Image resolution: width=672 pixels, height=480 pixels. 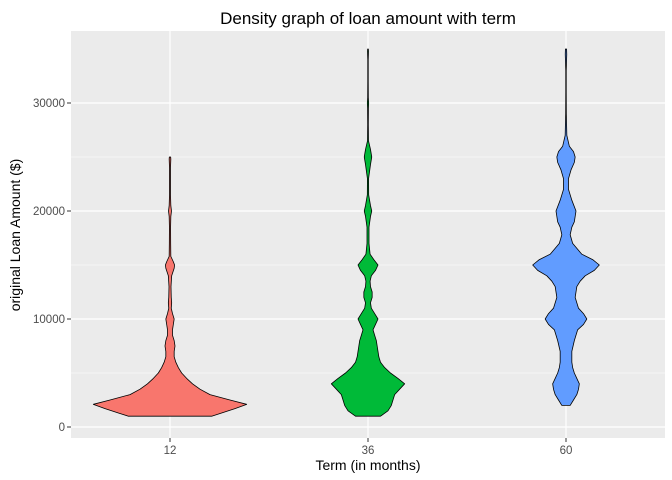 What do you see at coordinates (49, 104) in the screenshot?
I see `y-tick-label: 30000` at bounding box center [49, 104].